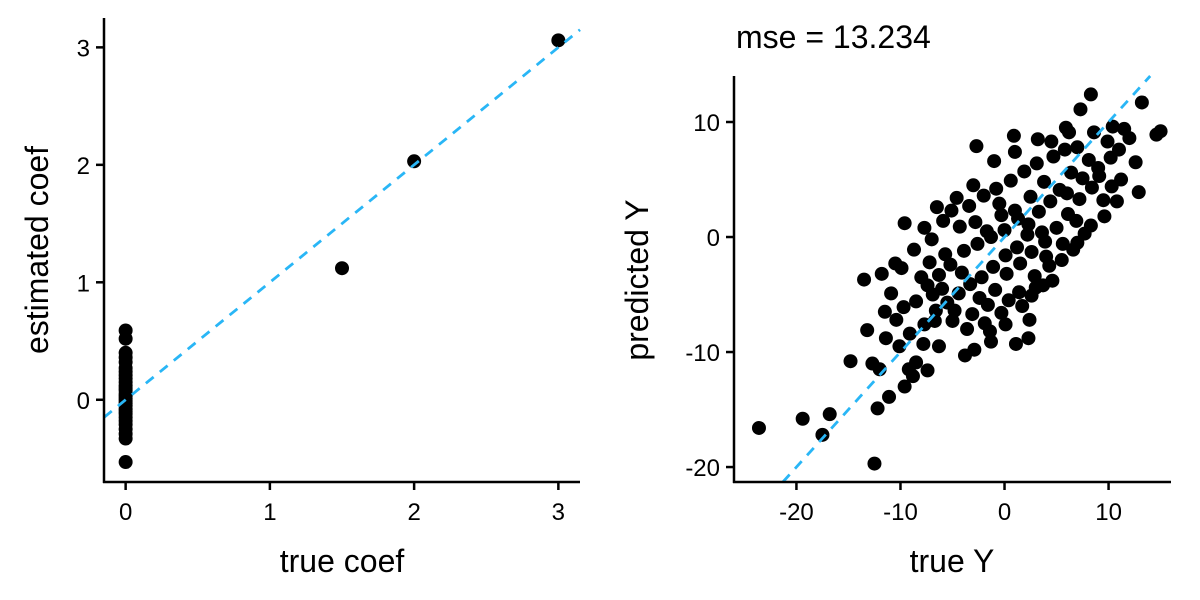 The image size is (1200, 600). Describe the element at coordinates (269, 512) in the screenshot. I see `coef-x-tick-label: 1` at that location.